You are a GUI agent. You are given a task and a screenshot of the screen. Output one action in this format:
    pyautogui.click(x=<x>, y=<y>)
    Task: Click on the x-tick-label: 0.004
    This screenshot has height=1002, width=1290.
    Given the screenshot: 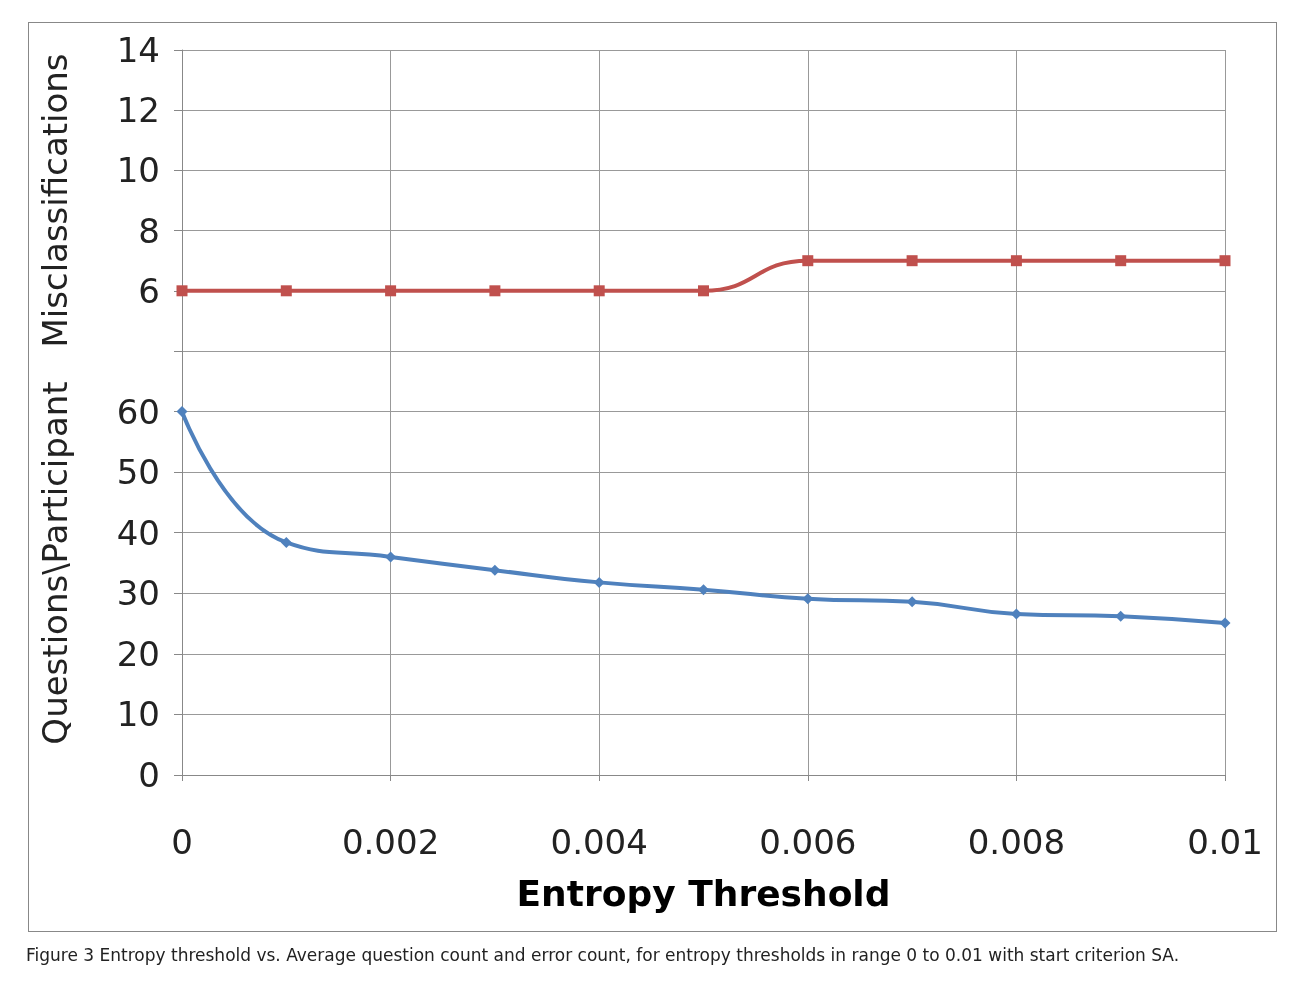 What is the action you would take?
    pyautogui.click(x=599, y=842)
    